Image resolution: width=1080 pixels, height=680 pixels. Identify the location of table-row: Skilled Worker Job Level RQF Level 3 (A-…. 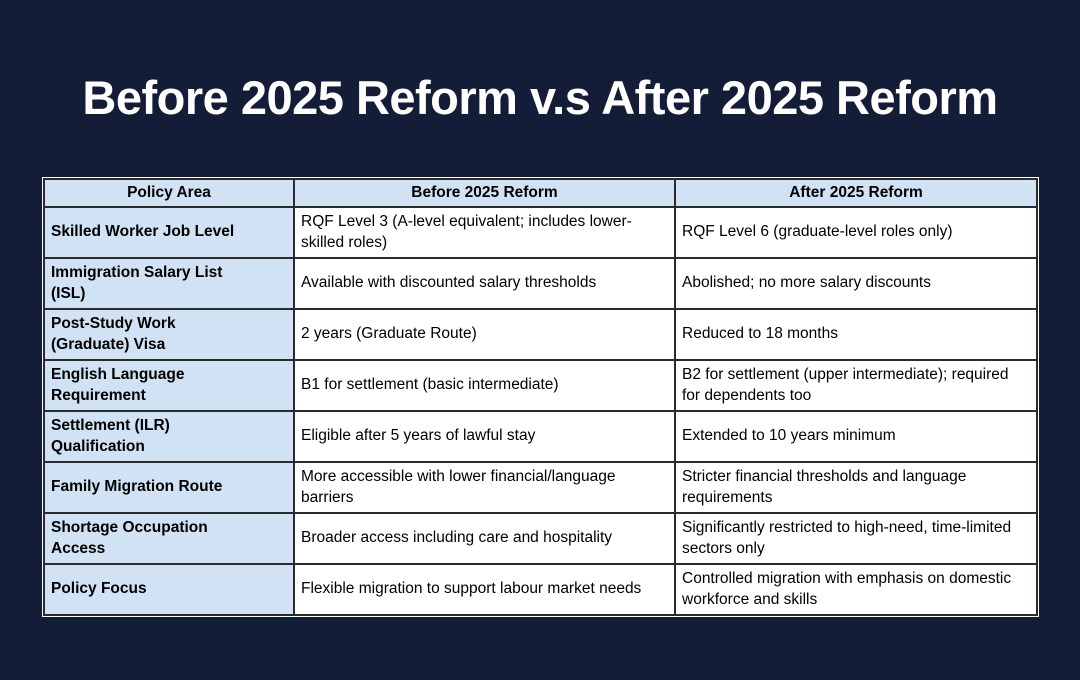
(540, 232).